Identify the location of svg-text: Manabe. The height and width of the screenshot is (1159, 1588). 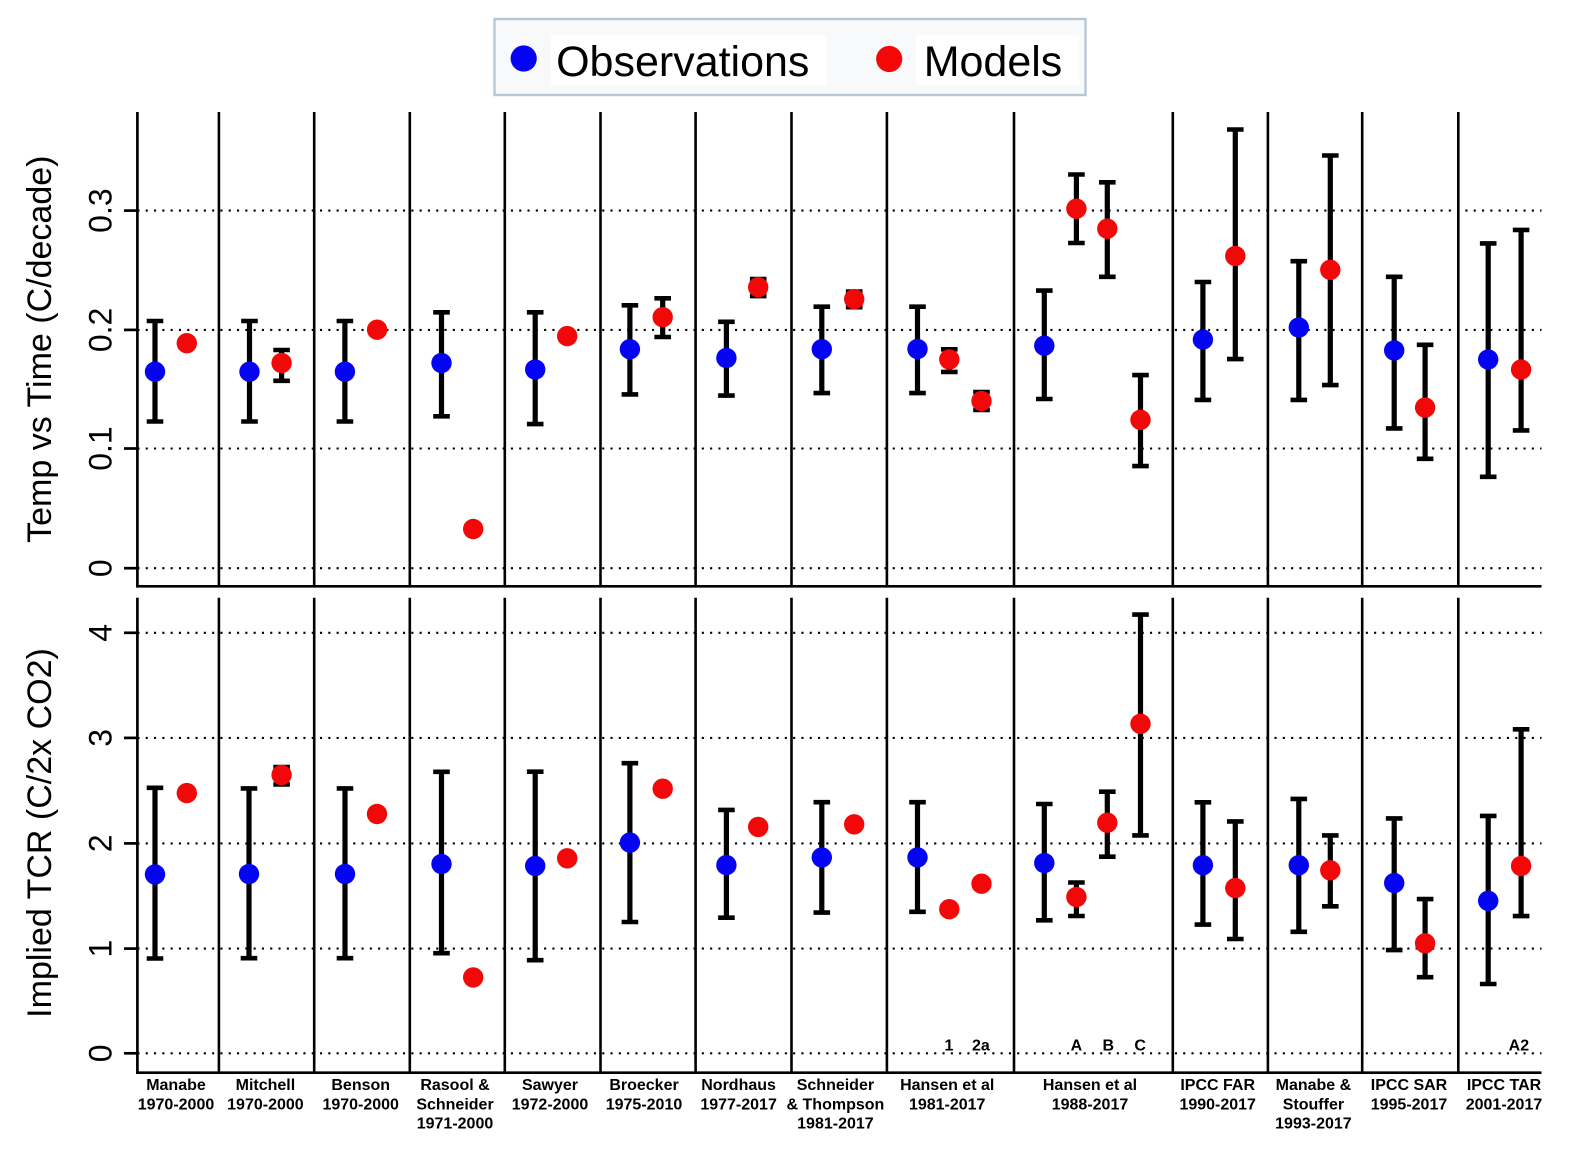
(176, 1085).